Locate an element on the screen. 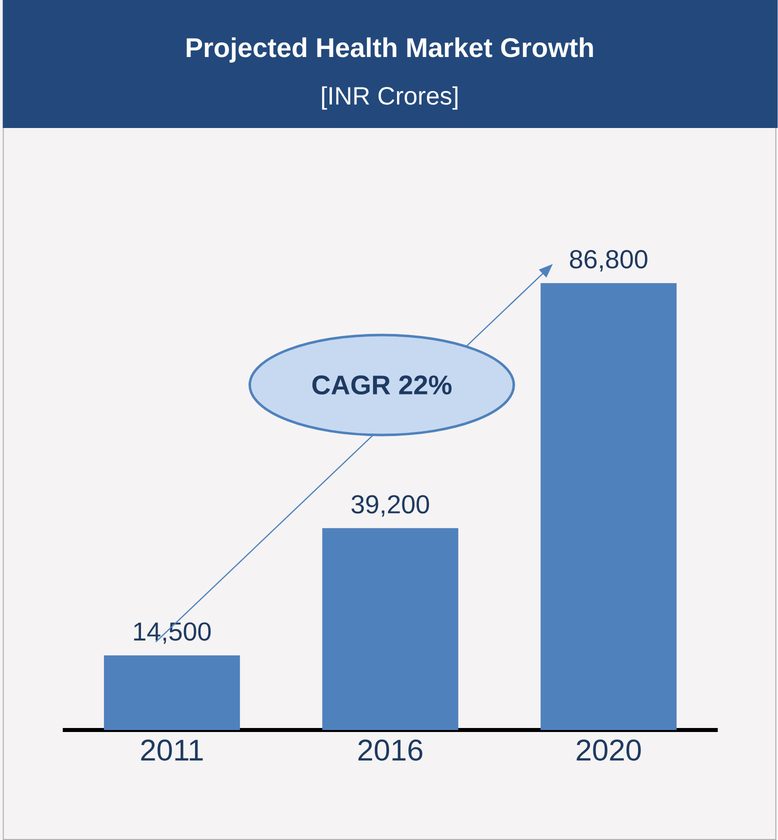 Image resolution: width=778 pixels, height=840 pixels. x-tick-label: 2016 is located at coordinates (390, 750).